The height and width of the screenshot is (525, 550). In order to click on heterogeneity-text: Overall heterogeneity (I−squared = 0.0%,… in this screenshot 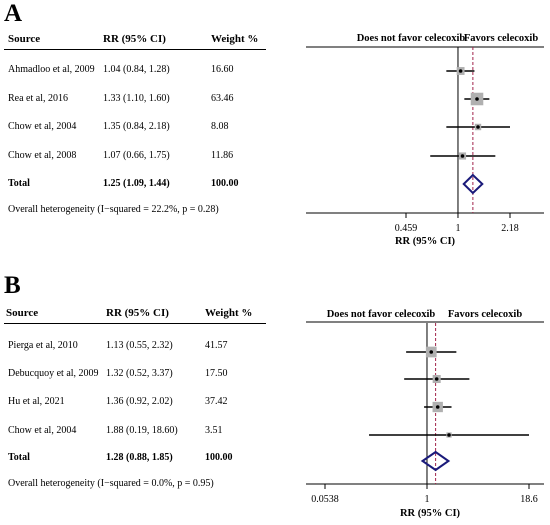, I will do `click(111, 483)`.